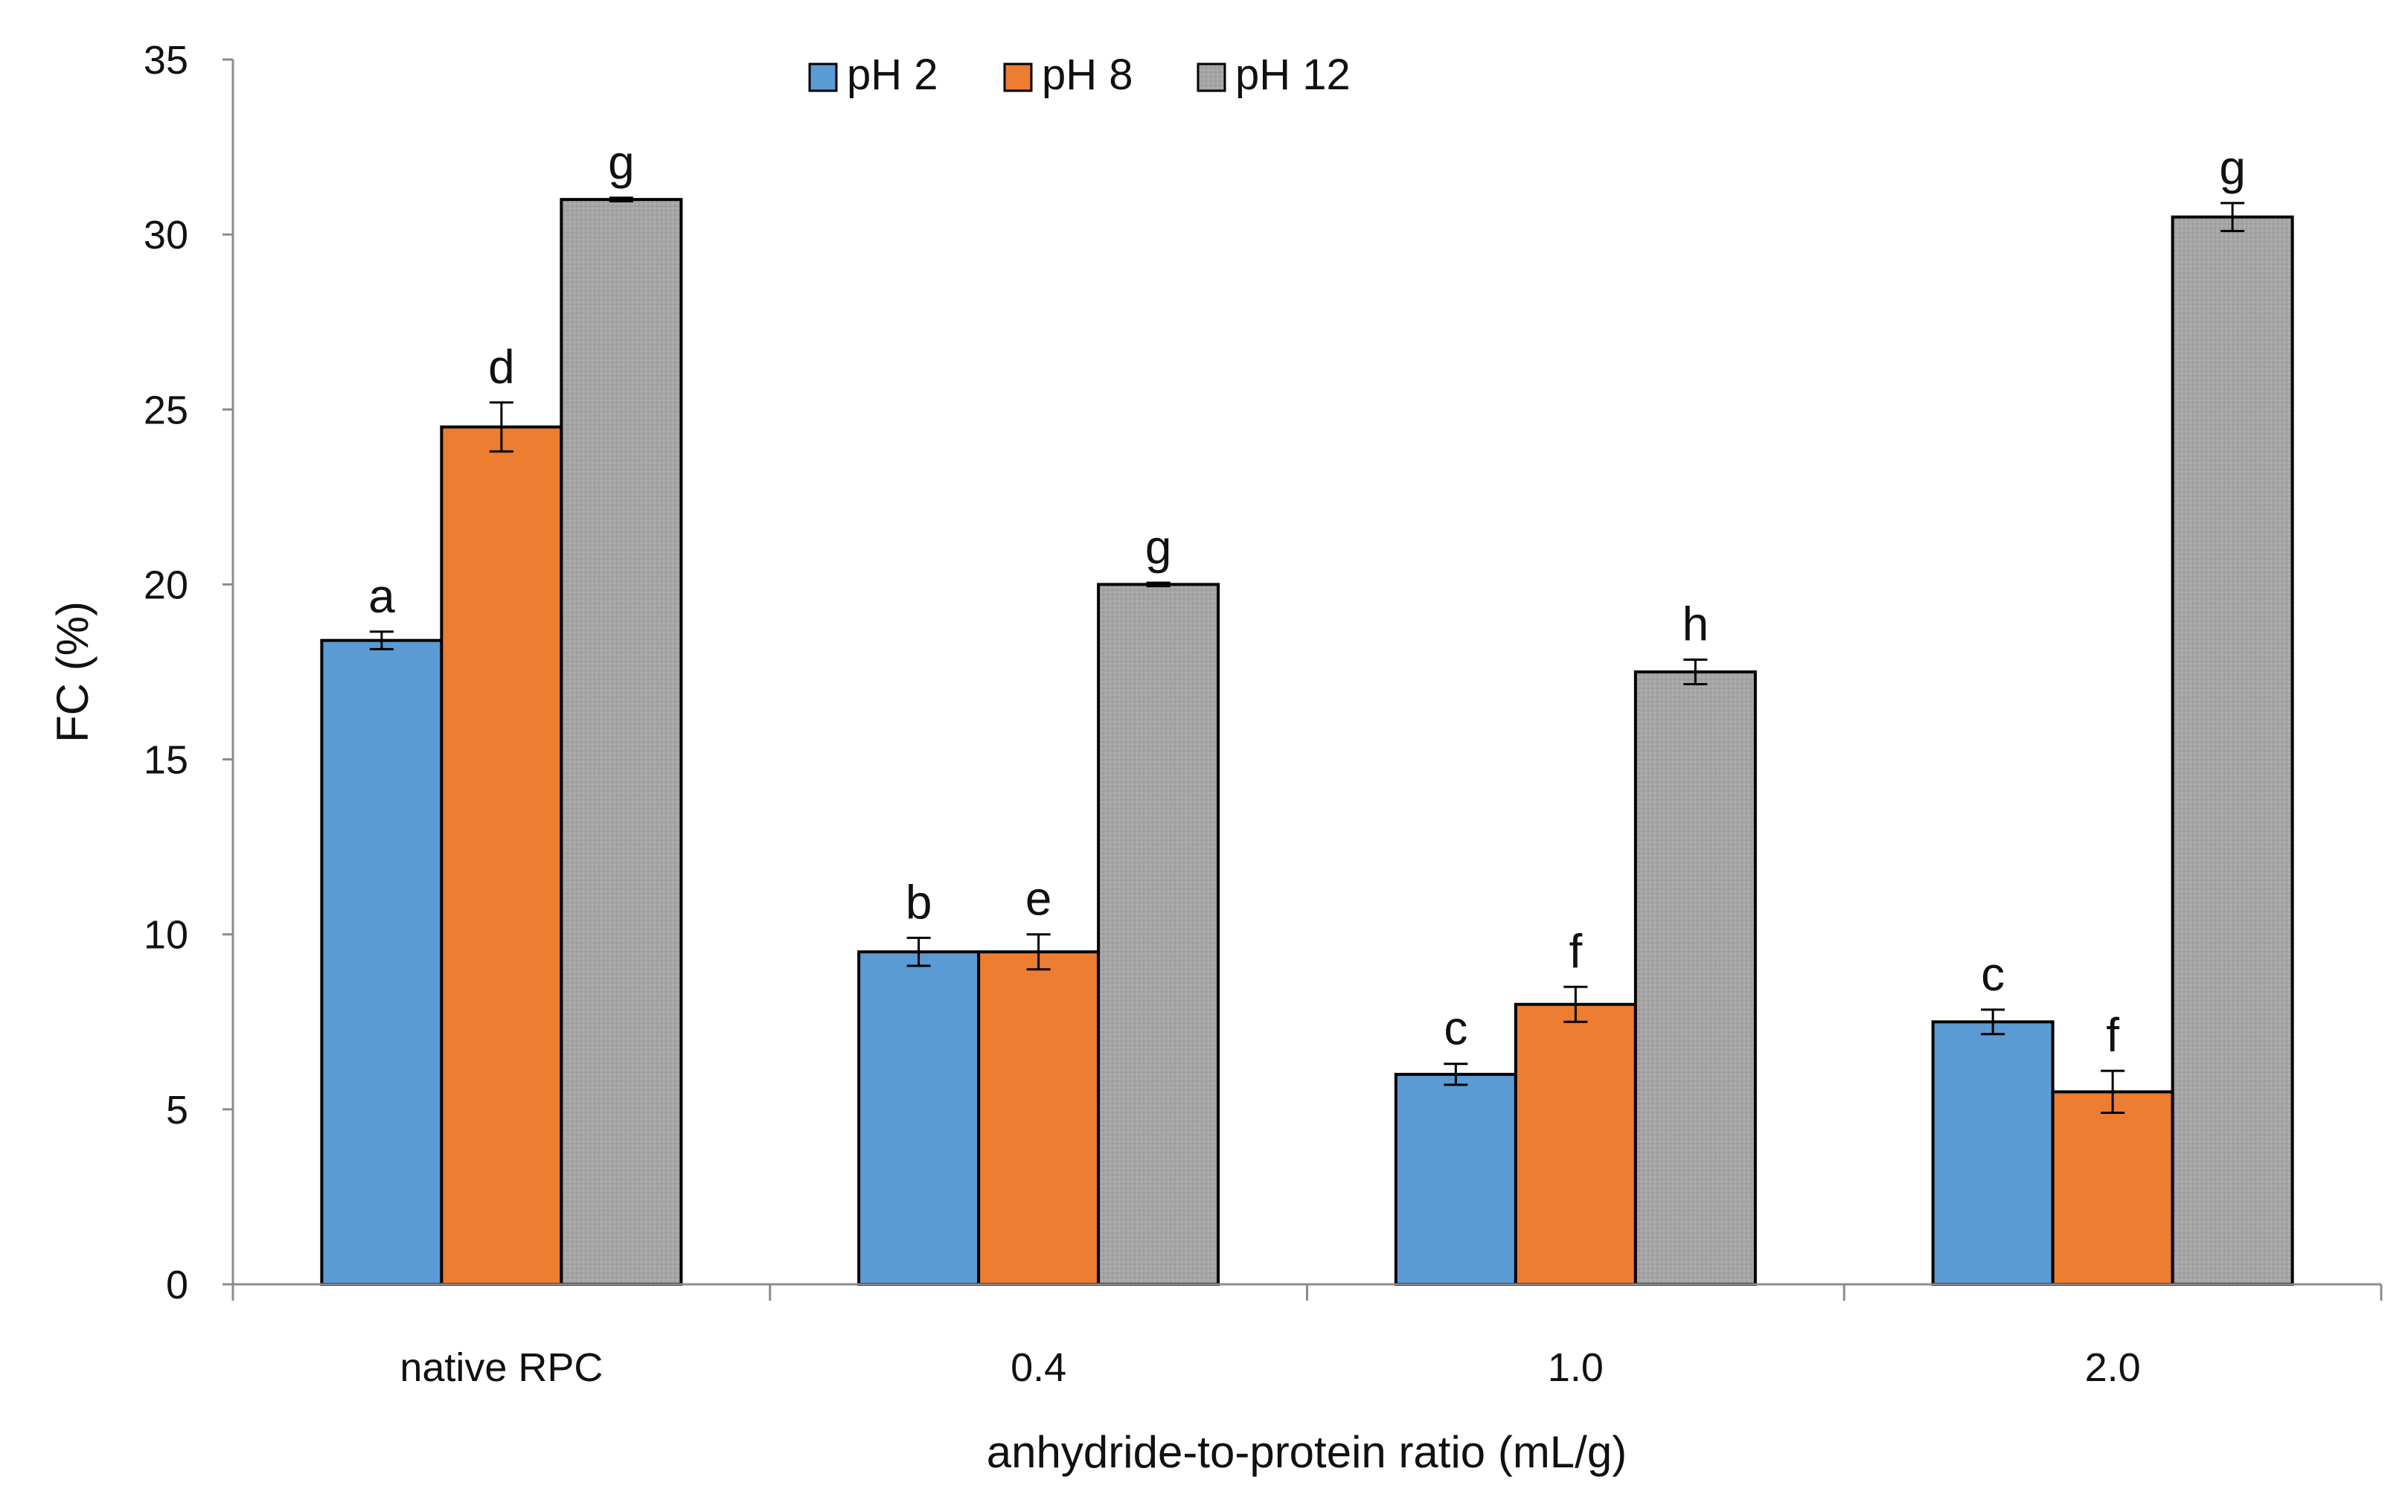 Image resolution: width=2408 pixels, height=1512 pixels. Describe the element at coordinates (72, 672) in the screenshot. I see `y-axis-title: FC (%)` at that location.